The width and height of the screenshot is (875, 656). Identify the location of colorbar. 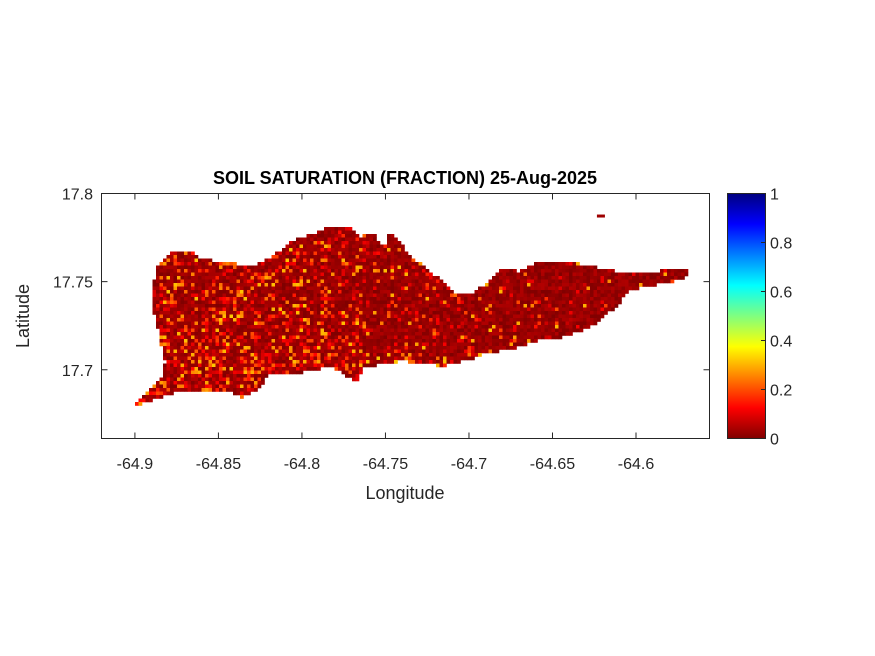
(746, 316).